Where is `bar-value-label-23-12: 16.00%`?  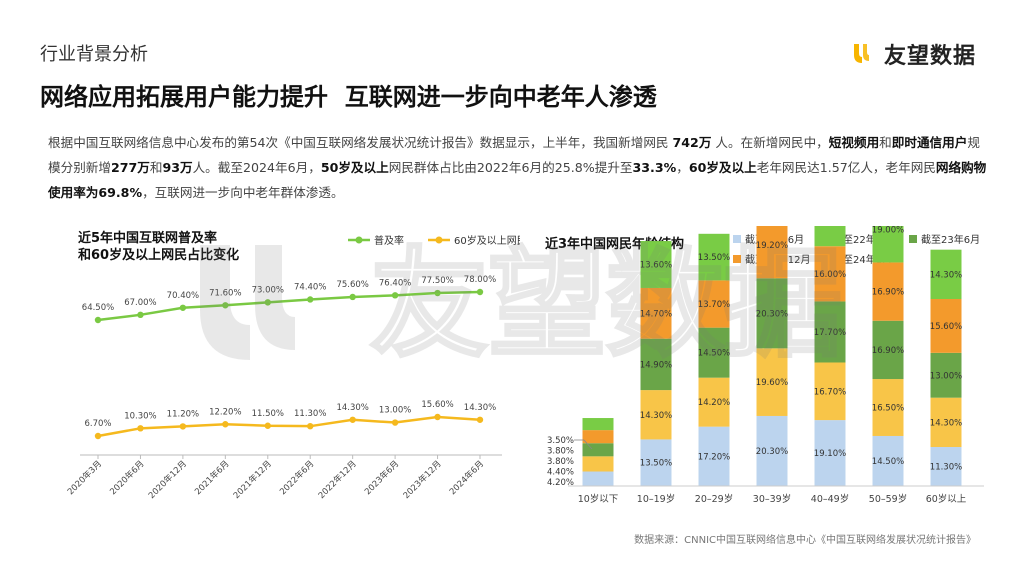
bar-value-label-23-12: 16.00% is located at coordinates (830, 275).